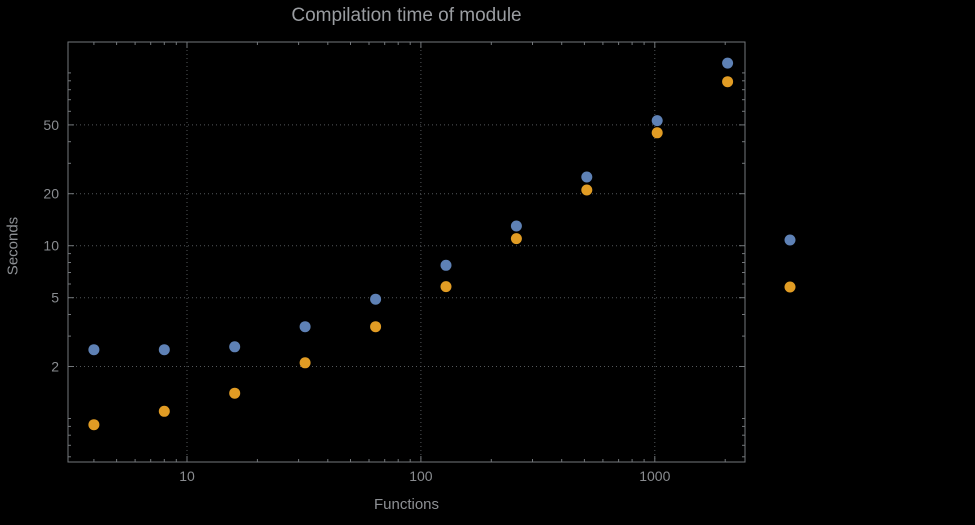 This screenshot has width=975, height=525. I want to click on y-tick-label: 10, so click(51, 246).